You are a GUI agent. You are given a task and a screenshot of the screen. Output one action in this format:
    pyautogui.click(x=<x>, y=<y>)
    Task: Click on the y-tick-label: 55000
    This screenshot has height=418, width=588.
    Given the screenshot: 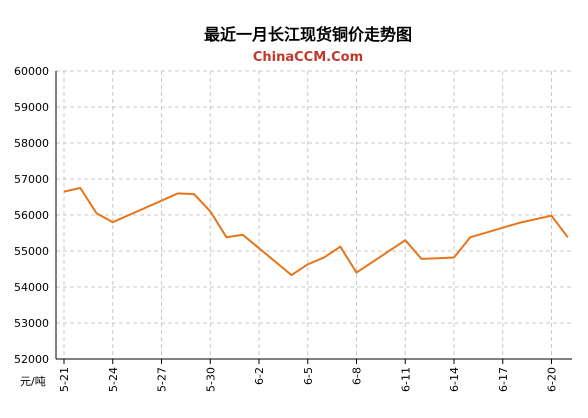 What is the action you would take?
    pyautogui.click(x=31, y=251)
    